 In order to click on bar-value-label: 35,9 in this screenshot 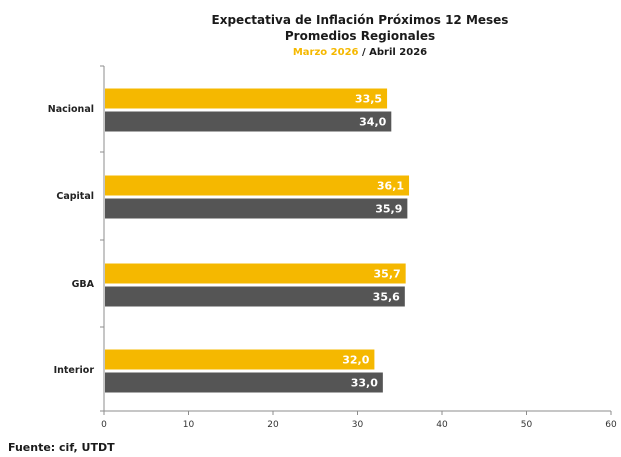, I will do `click(388, 209)`.